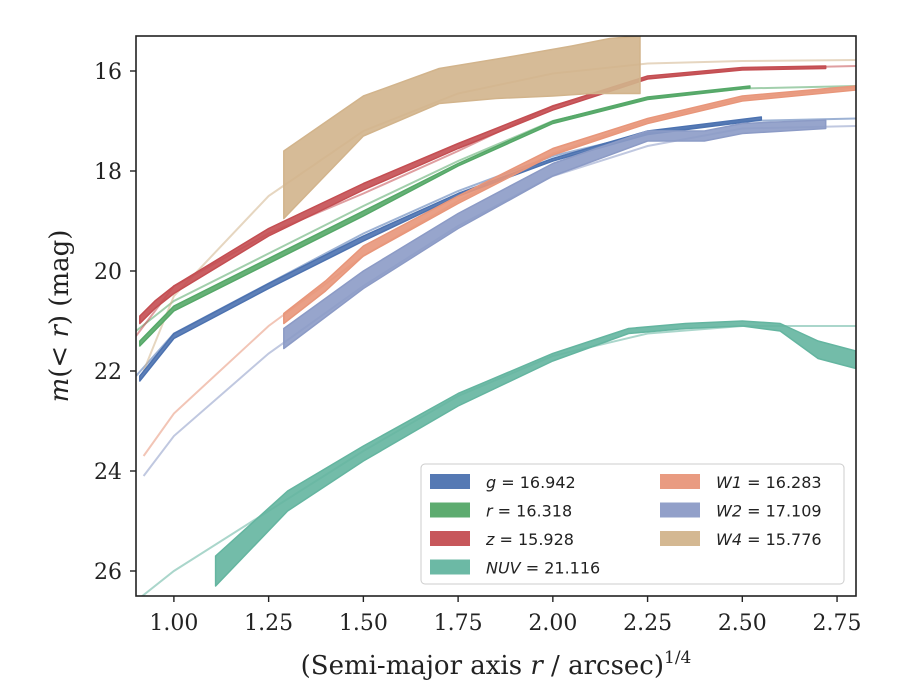 The height and width of the screenshot is (700, 900). Describe the element at coordinates (173, 623) in the screenshot. I see `x-tick-label: 1.00` at that location.